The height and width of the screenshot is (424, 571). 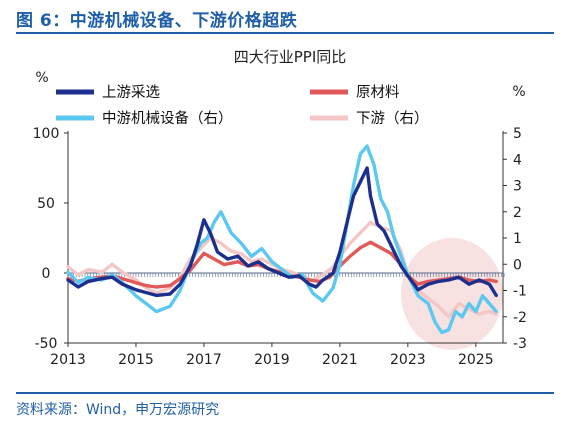 What do you see at coordinates (408, 360) in the screenshot?
I see `x-tick-label: 2023` at bounding box center [408, 360].